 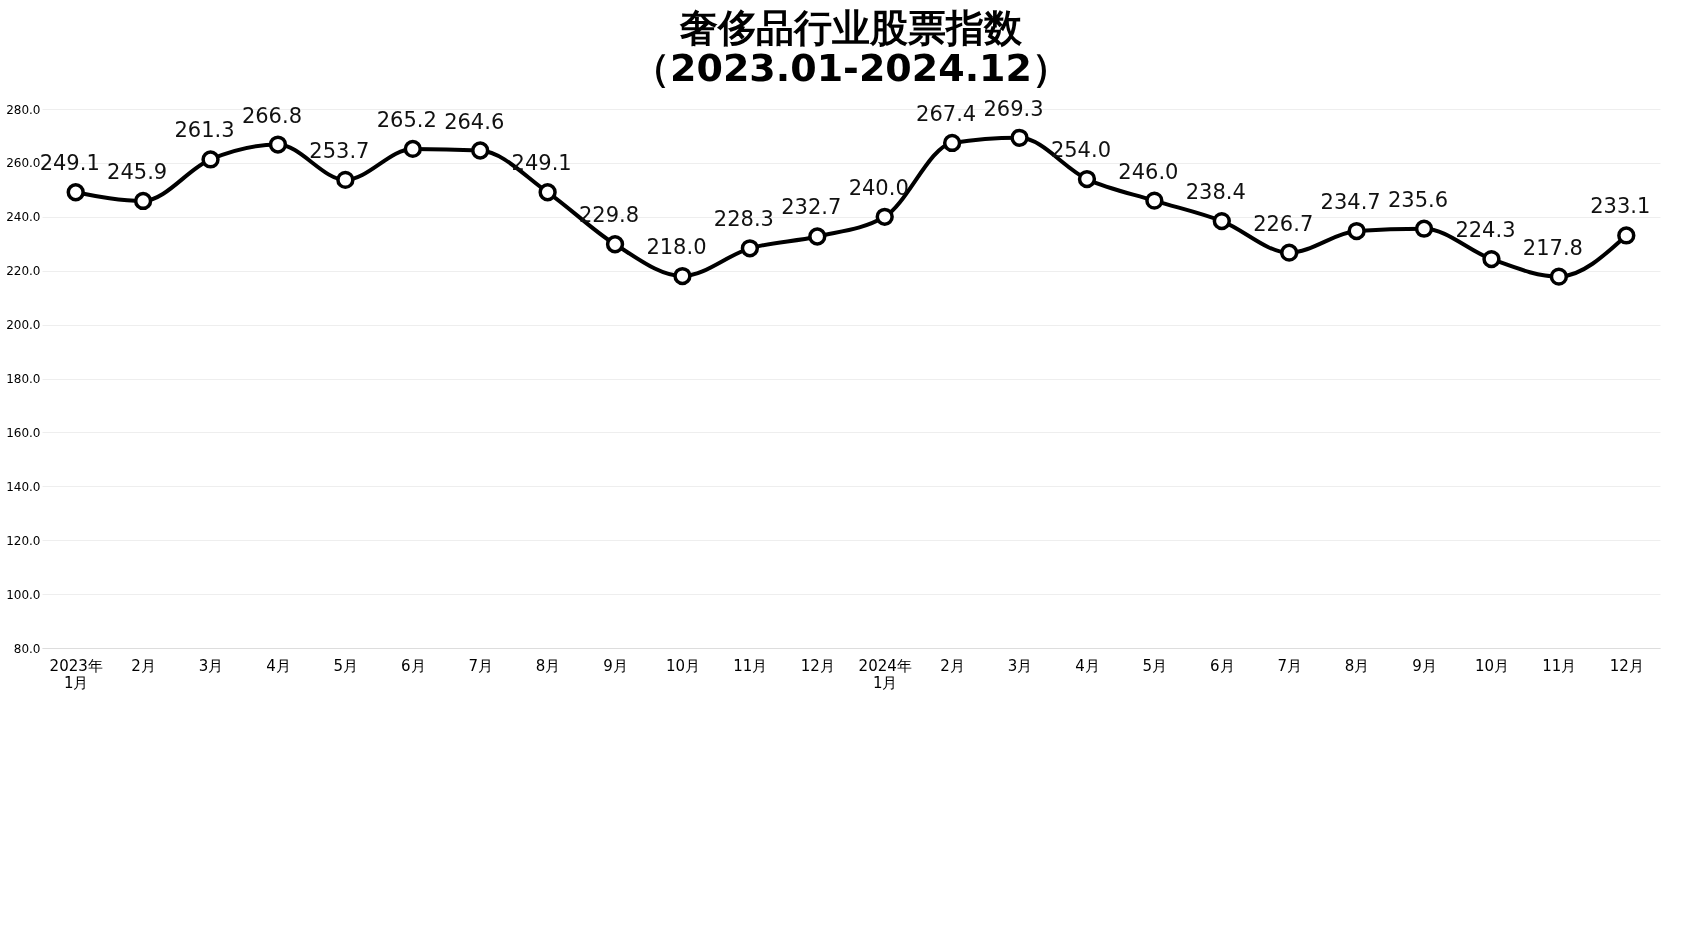 I want to click on x-tick-label: 2024年 1月, so click(x=885, y=674).